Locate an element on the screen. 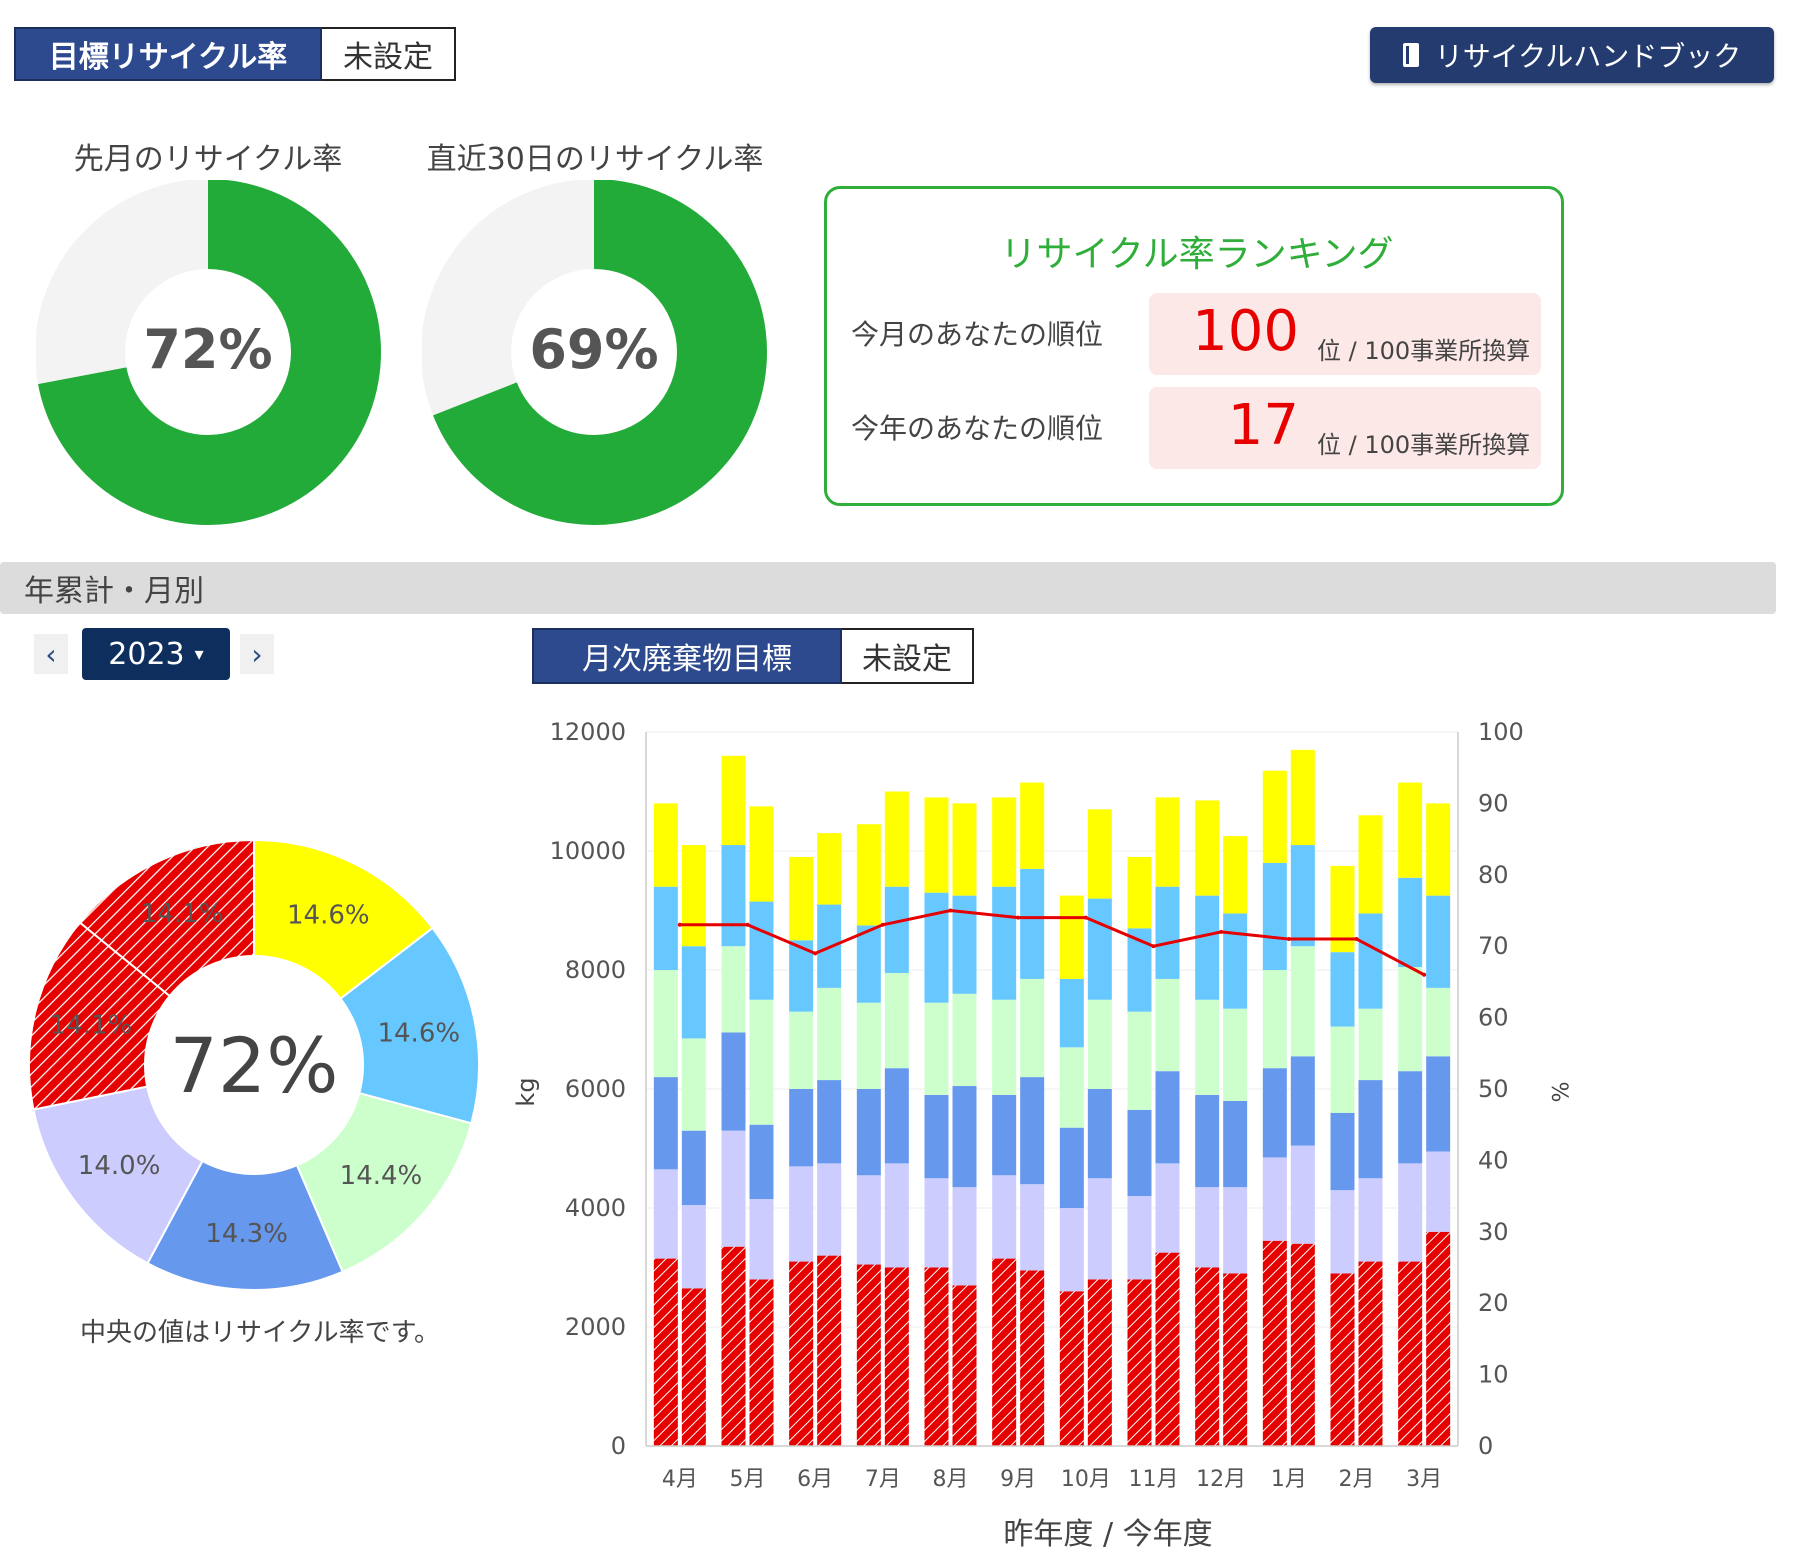  y2-tick-label: 50 is located at coordinates (1493, 1089).